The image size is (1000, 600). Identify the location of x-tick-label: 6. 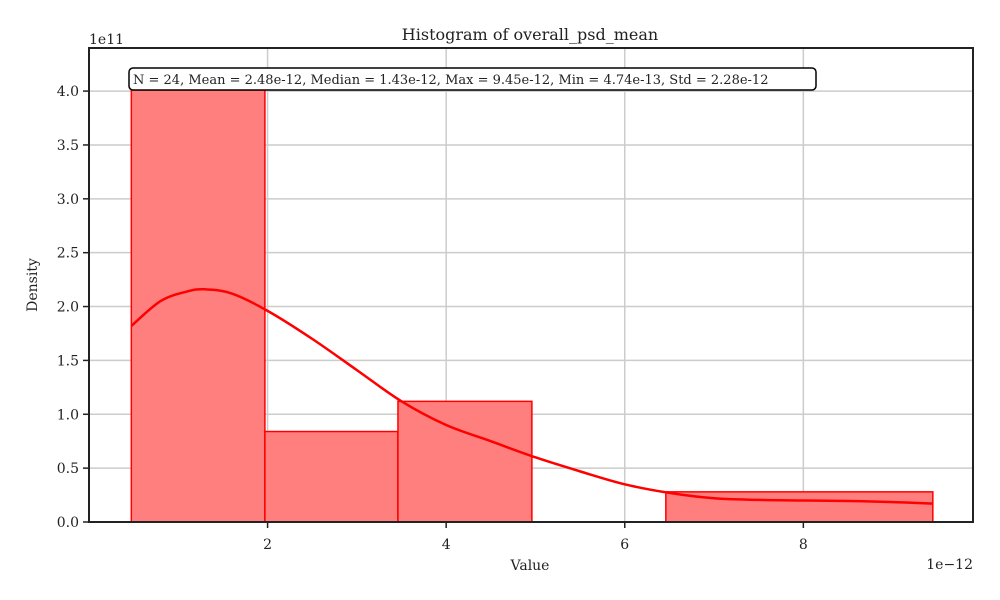
(624, 545).